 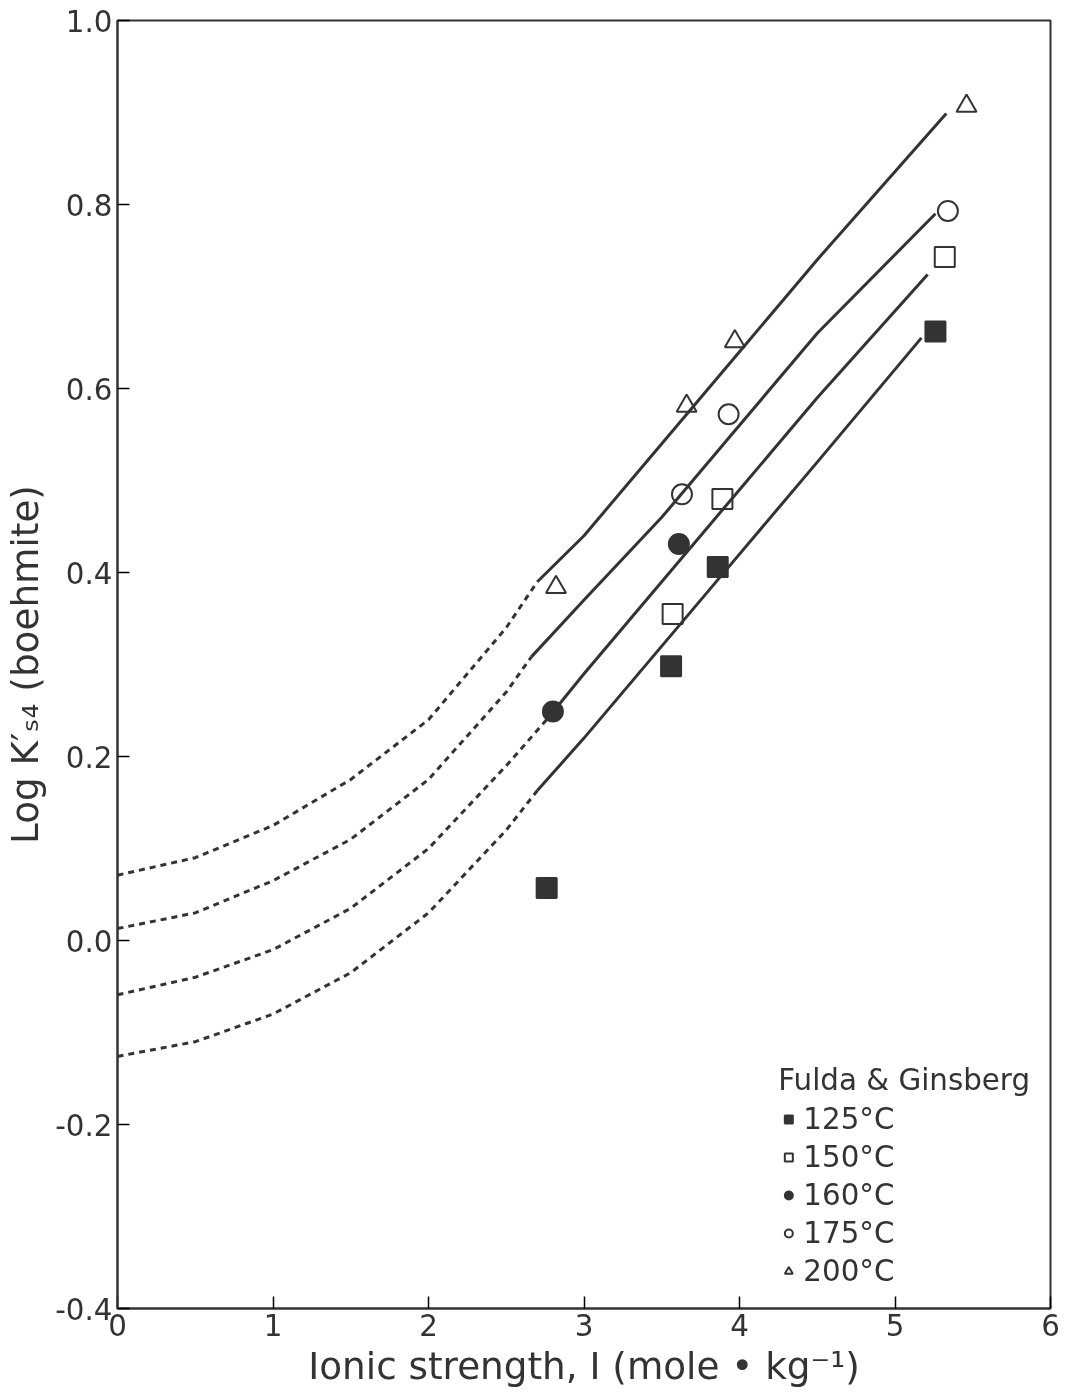 What do you see at coordinates (849, 1119) in the screenshot?
I see `legend-label: 125°C` at bounding box center [849, 1119].